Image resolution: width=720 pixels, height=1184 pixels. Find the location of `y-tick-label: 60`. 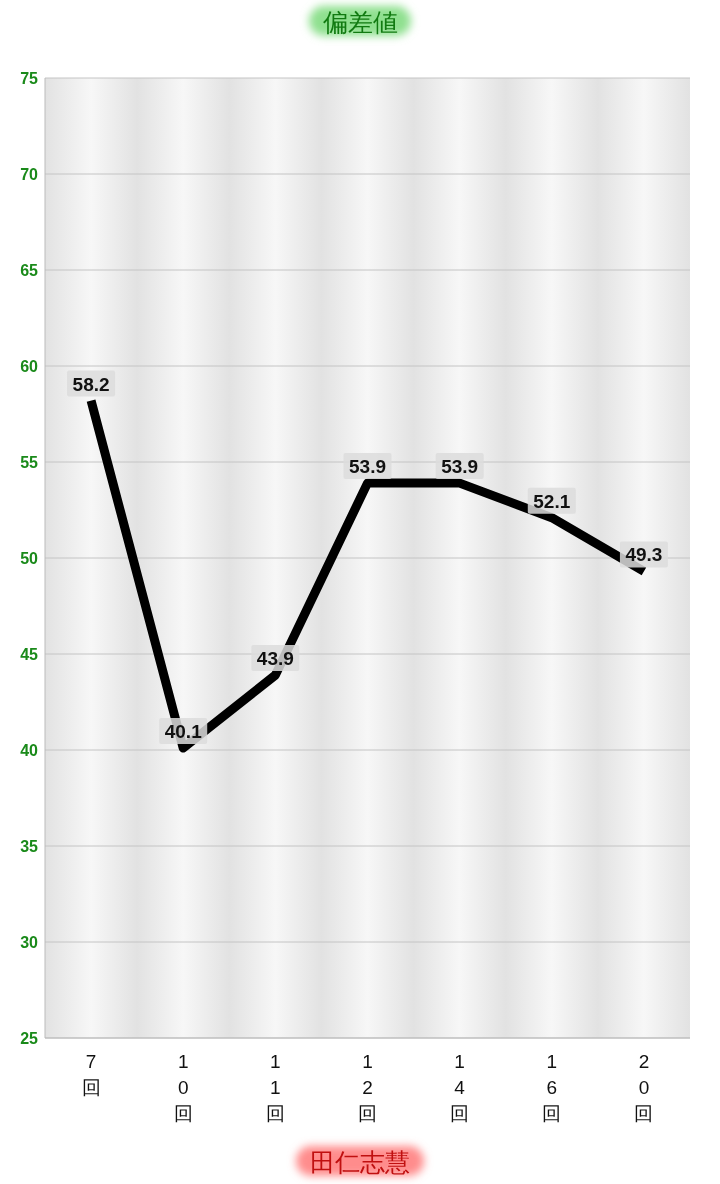

y-tick-label: 60 is located at coordinates (29, 366).